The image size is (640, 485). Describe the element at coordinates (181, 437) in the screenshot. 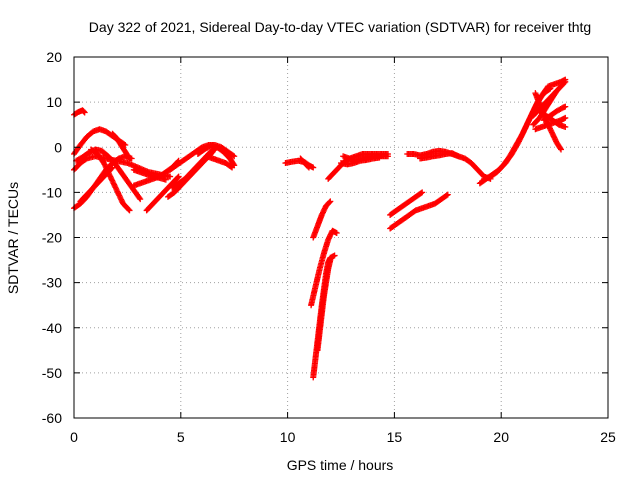

I see `x-tick-label: 5` at that location.